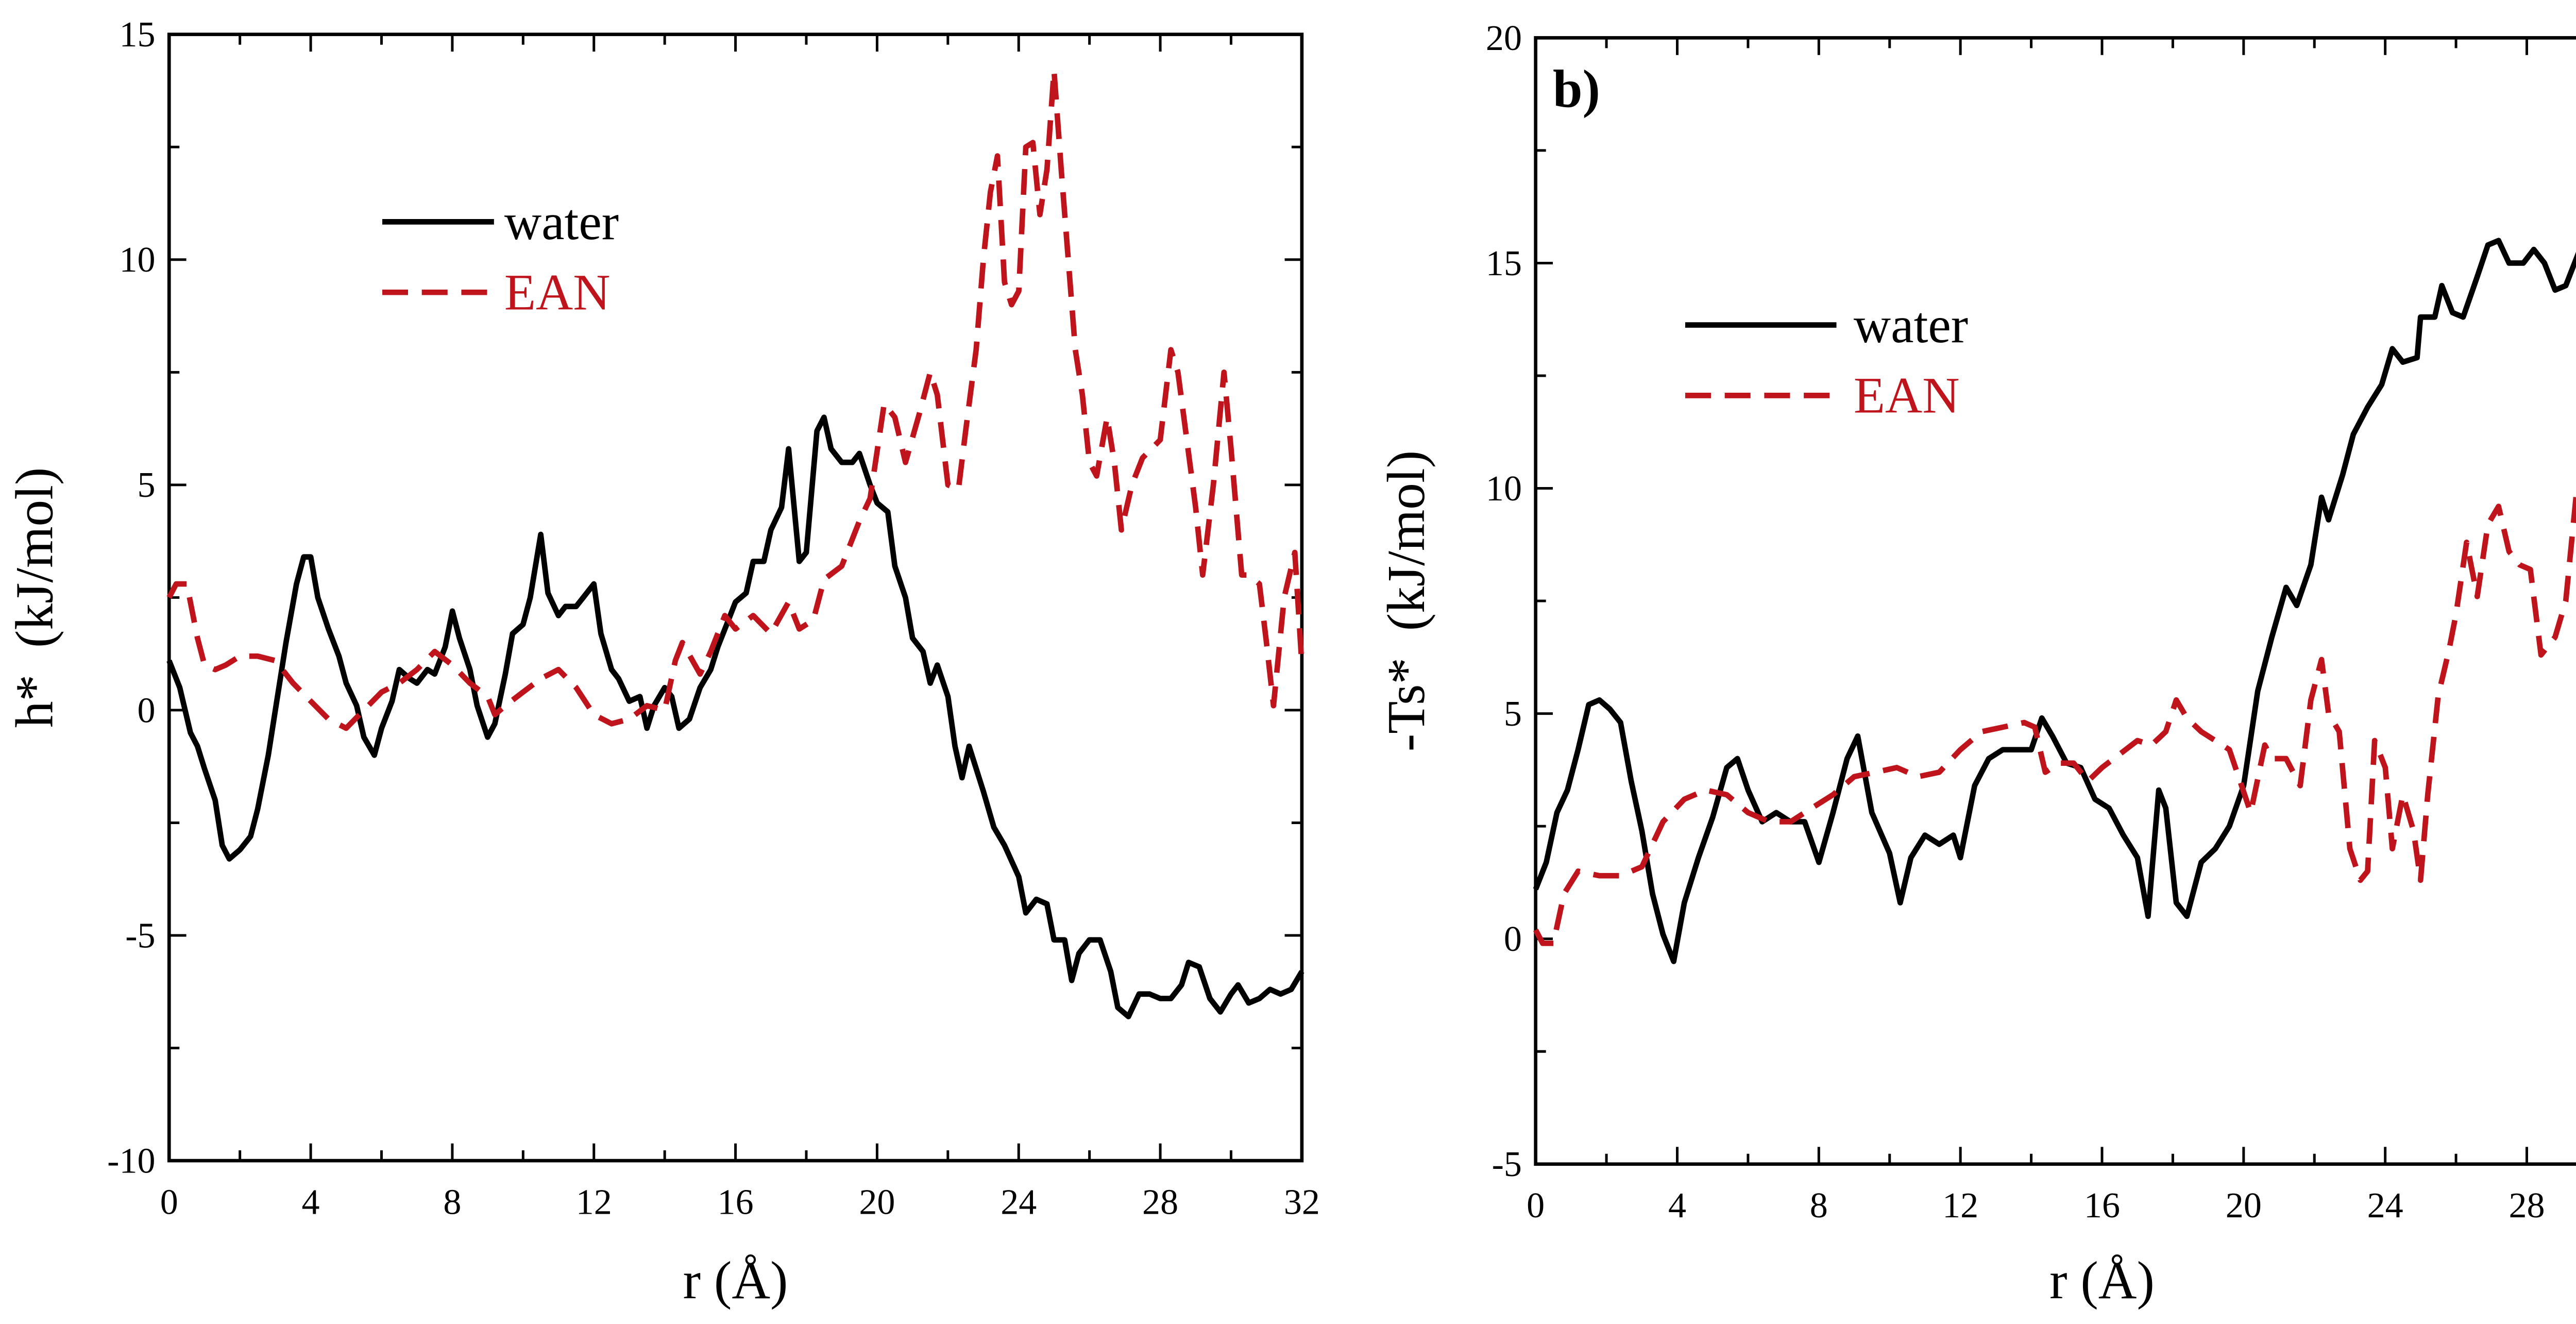 This screenshot has width=2576, height=1324. Describe the element at coordinates (1406, 600) in the screenshot. I see `y-axis-label: -Ts* (kJ/mol)` at that location.